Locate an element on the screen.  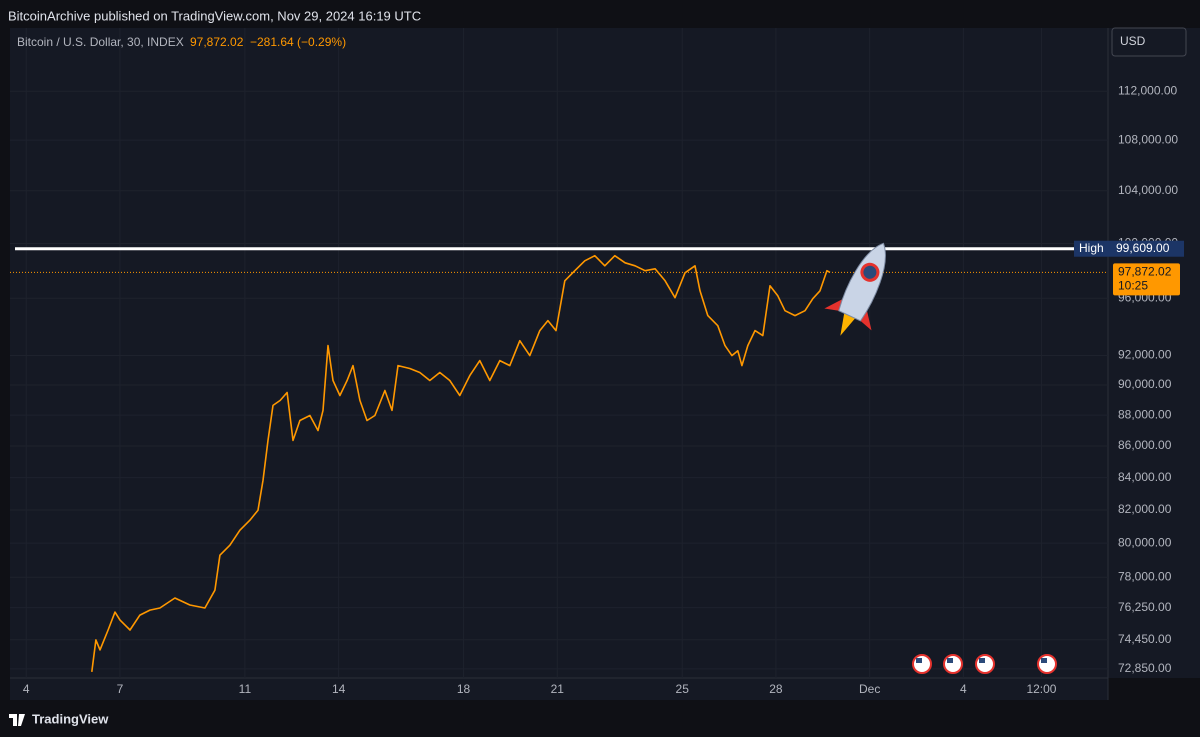
y-tick-label: 92,000.00 is located at coordinates (1145, 355).